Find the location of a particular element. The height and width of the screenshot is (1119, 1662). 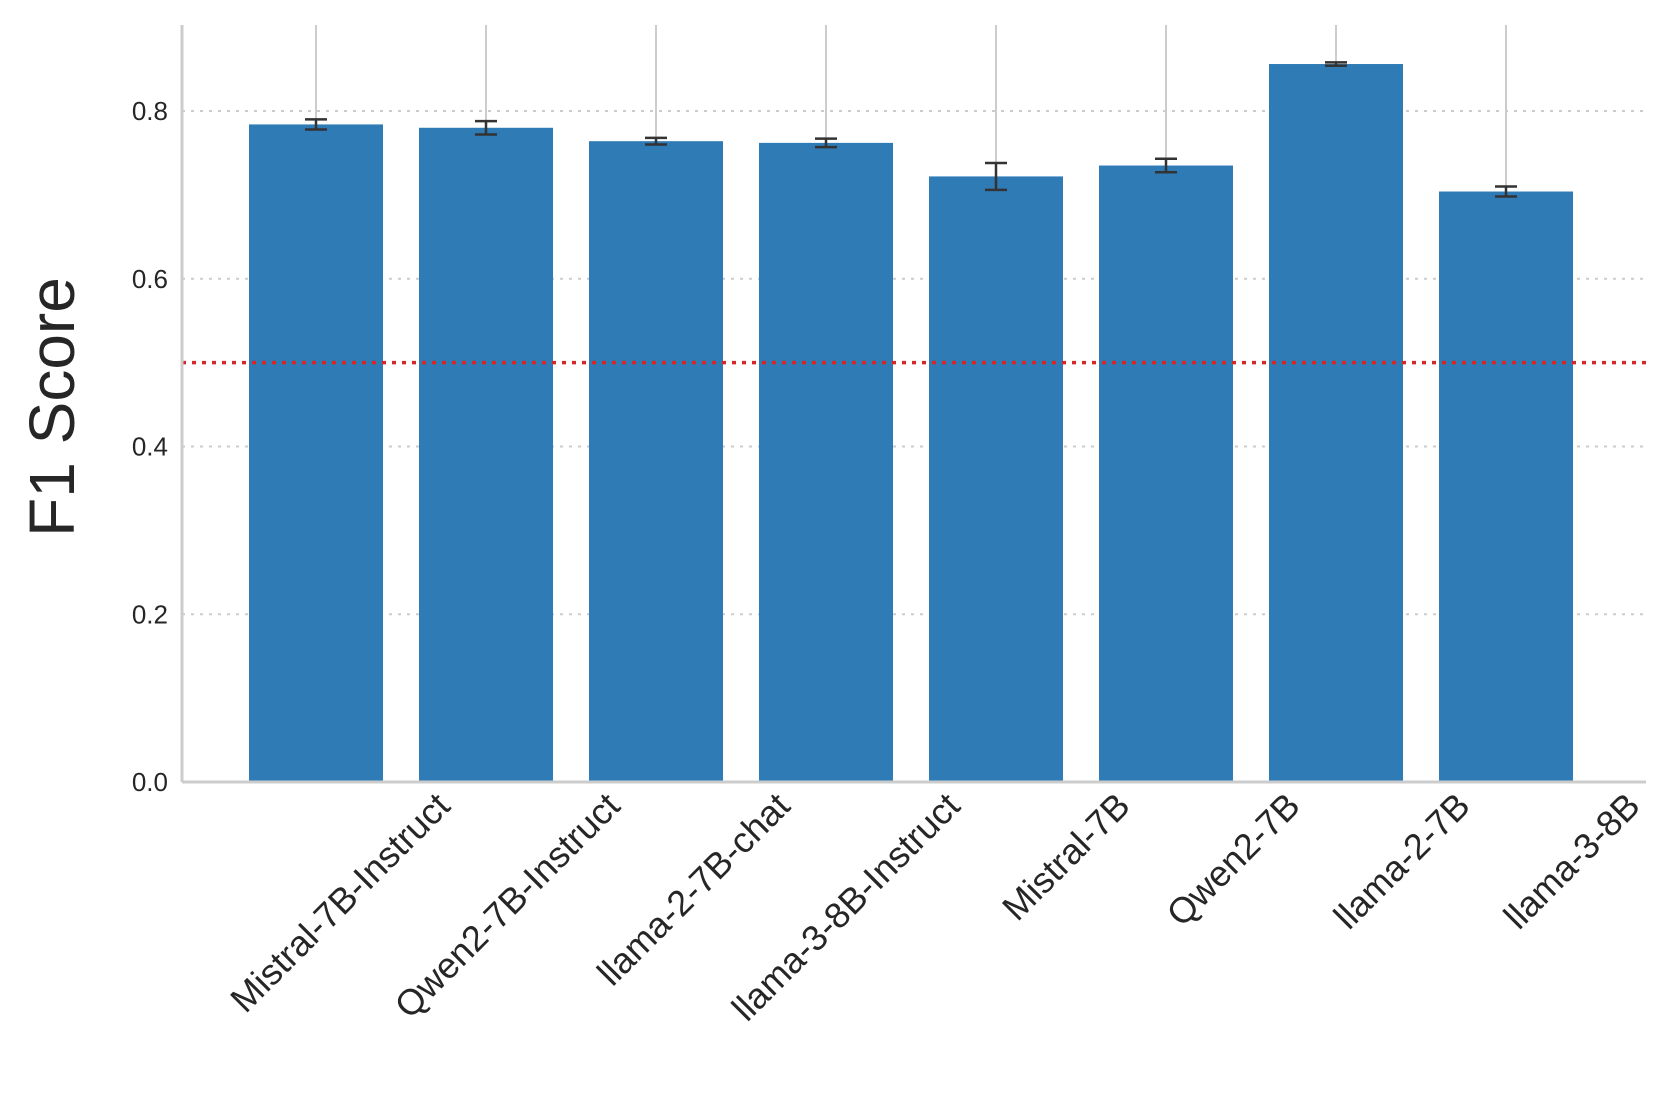

y-tick-label: 0.6 is located at coordinates (150, 279).